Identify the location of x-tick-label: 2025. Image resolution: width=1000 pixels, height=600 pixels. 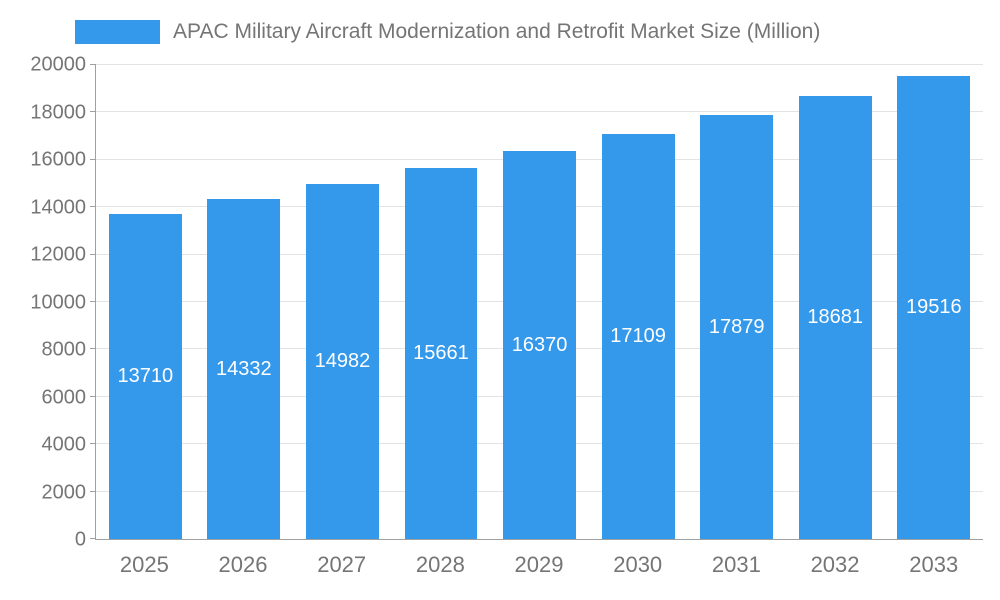
(144, 564).